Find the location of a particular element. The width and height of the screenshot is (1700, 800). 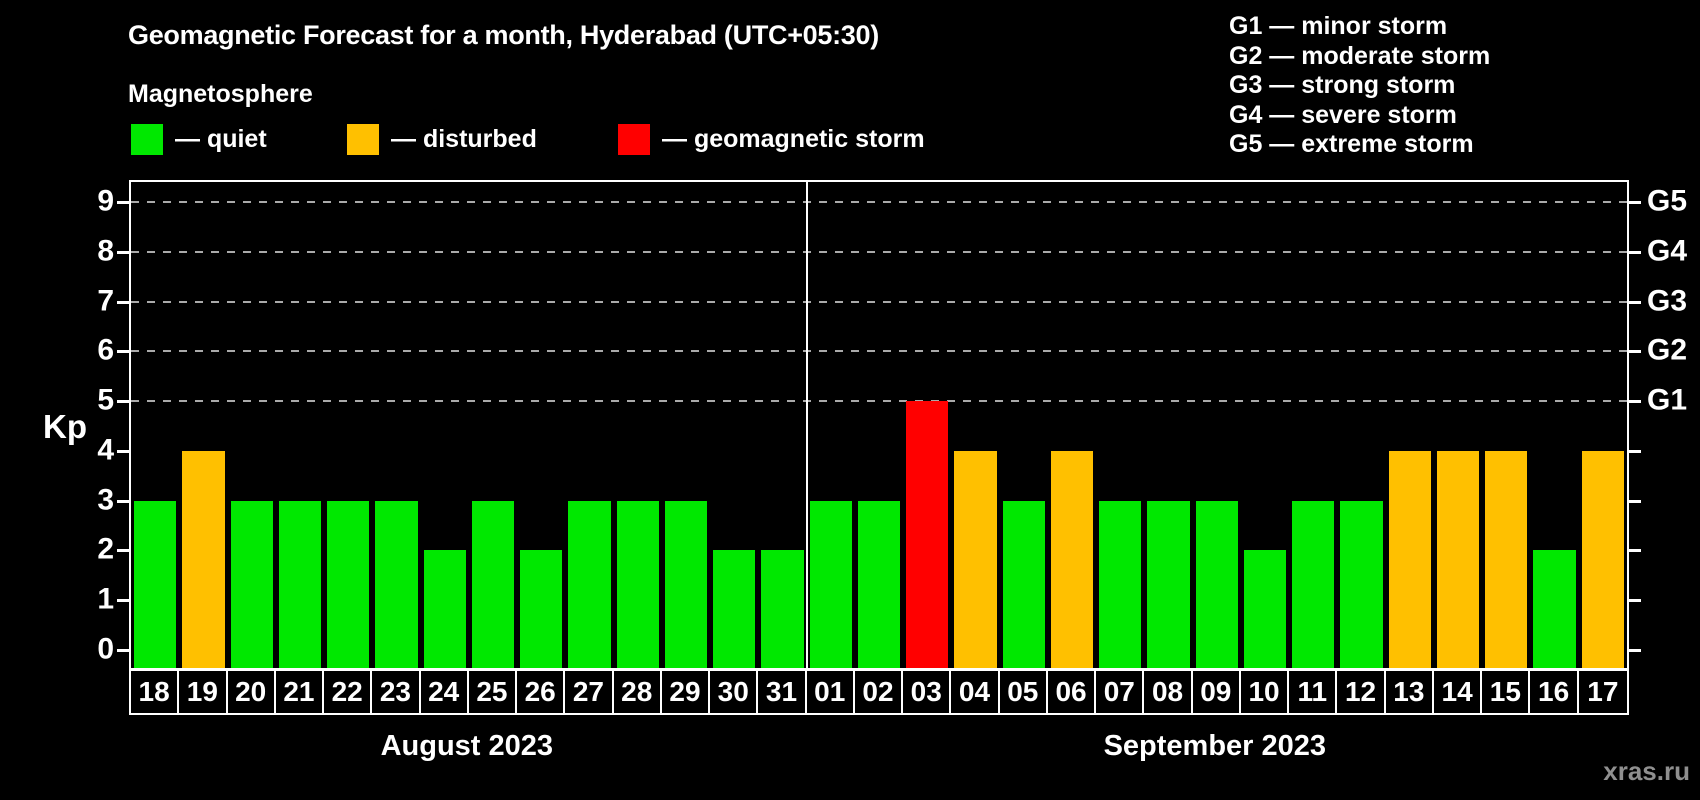

day-cell-09: 09 is located at coordinates (1215, 692).